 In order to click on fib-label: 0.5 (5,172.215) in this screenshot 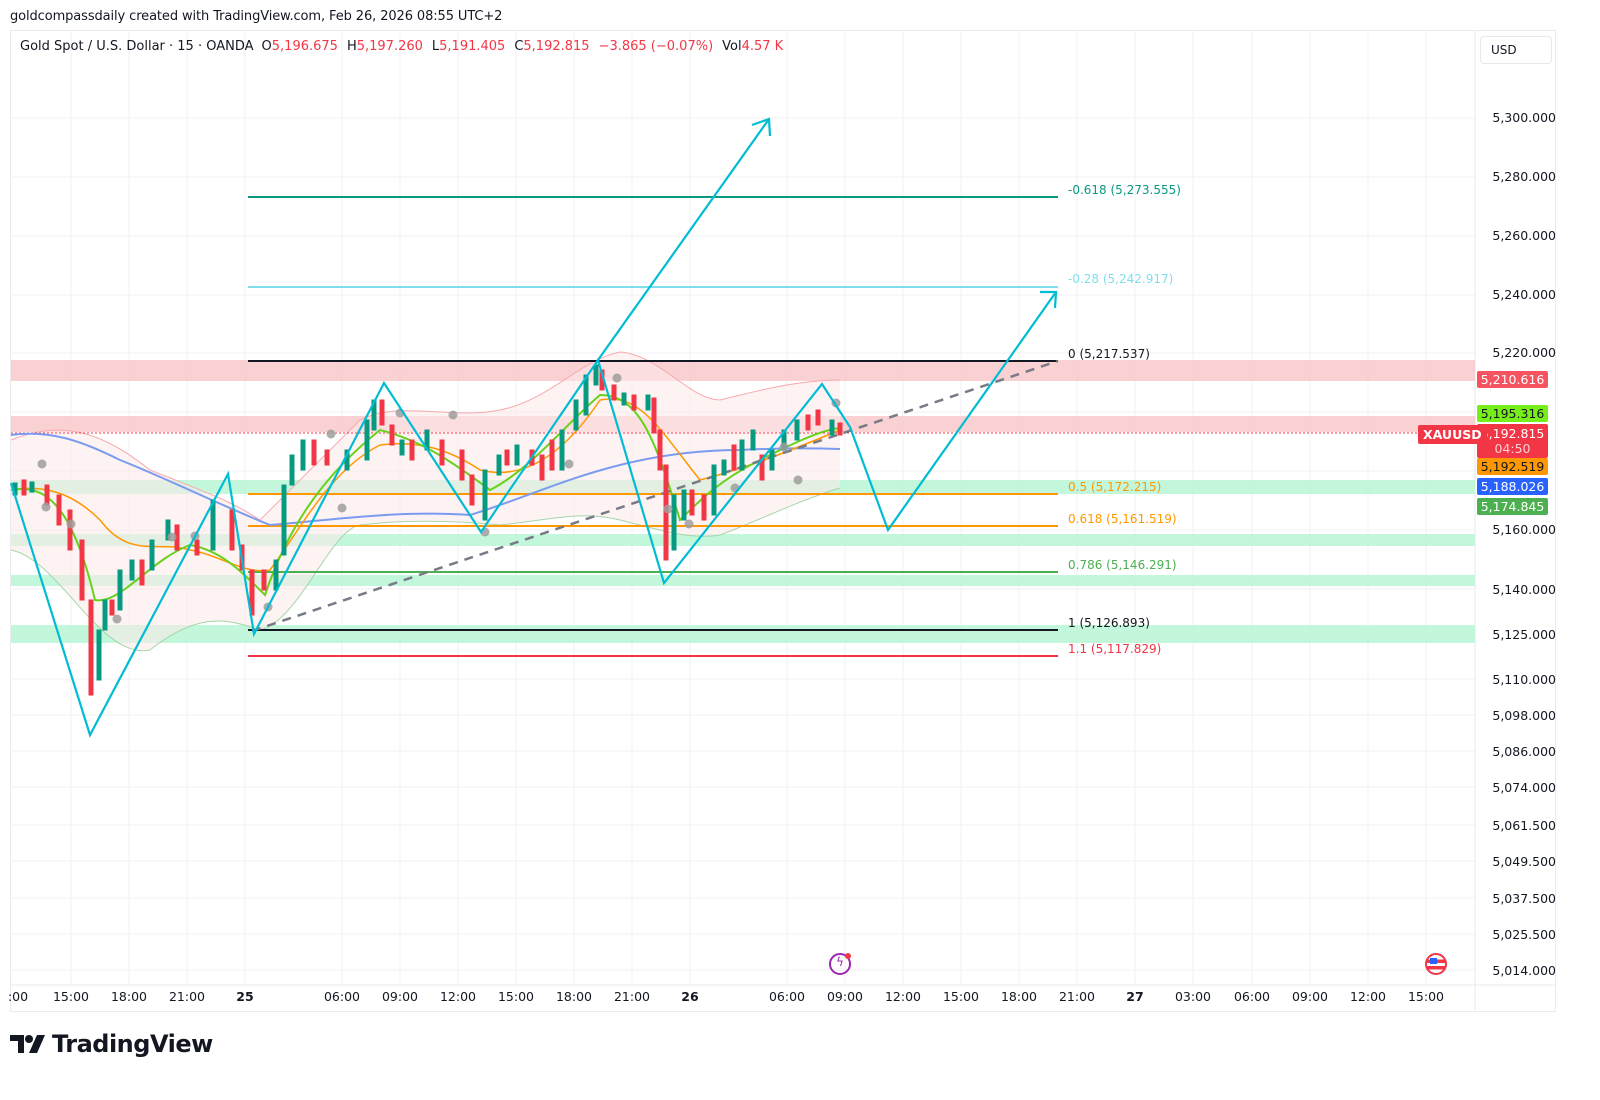, I will do `click(1115, 487)`.